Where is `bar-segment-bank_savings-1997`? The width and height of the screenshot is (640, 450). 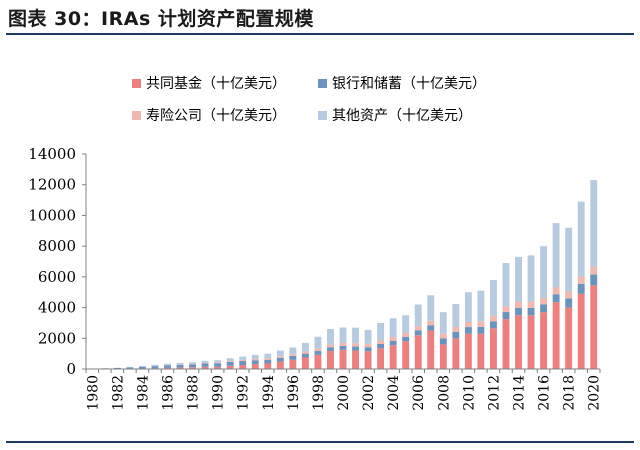
bar-segment-bank_savings-1997 is located at coordinates (305, 355).